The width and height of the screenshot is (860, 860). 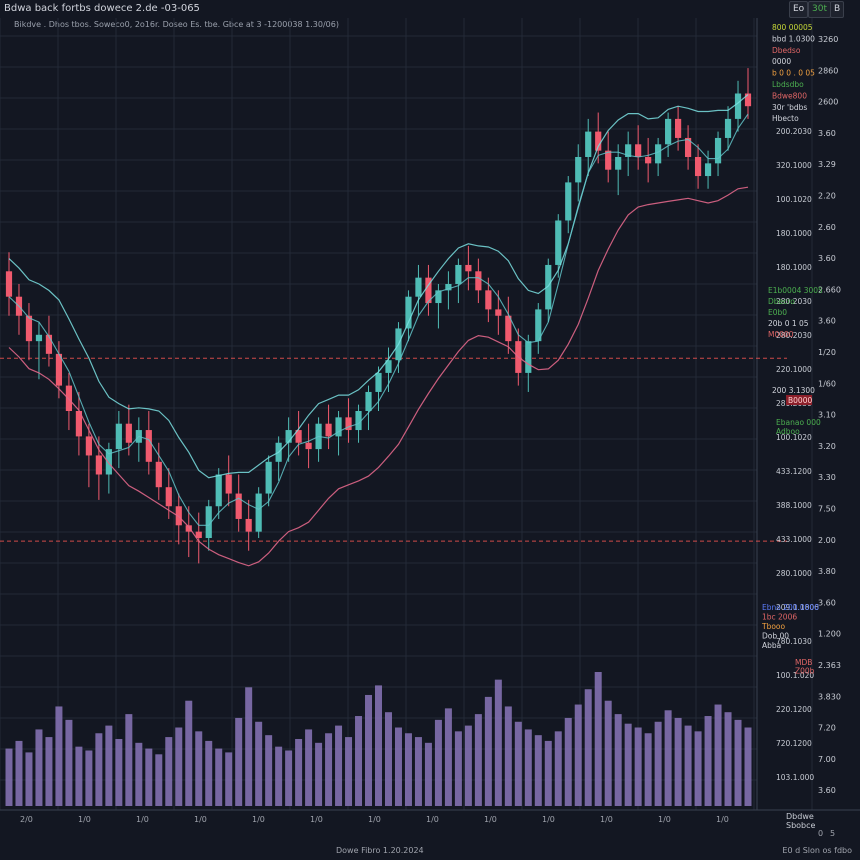 What do you see at coordinates (795, 290) in the screenshot?
I see `legend-entry: E1b0004 3005` at bounding box center [795, 290].